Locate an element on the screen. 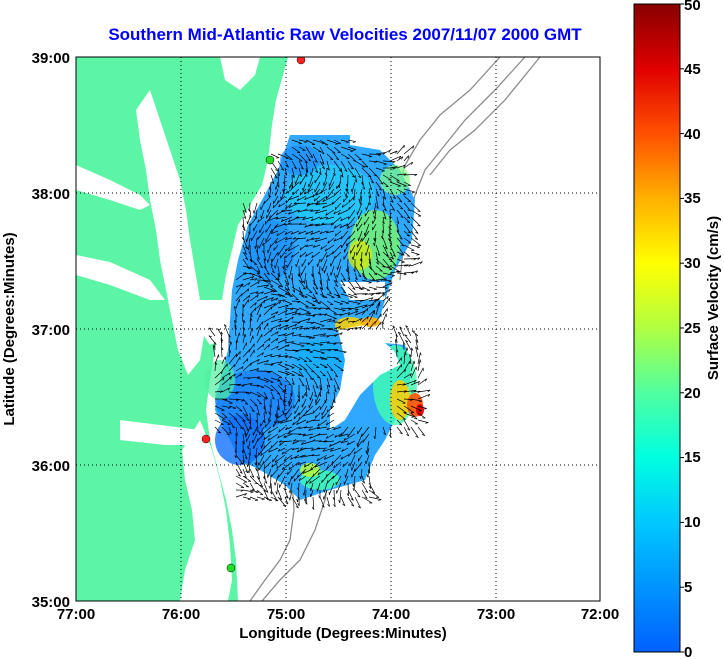  y-tick-label: 38:00 is located at coordinates (51, 194).